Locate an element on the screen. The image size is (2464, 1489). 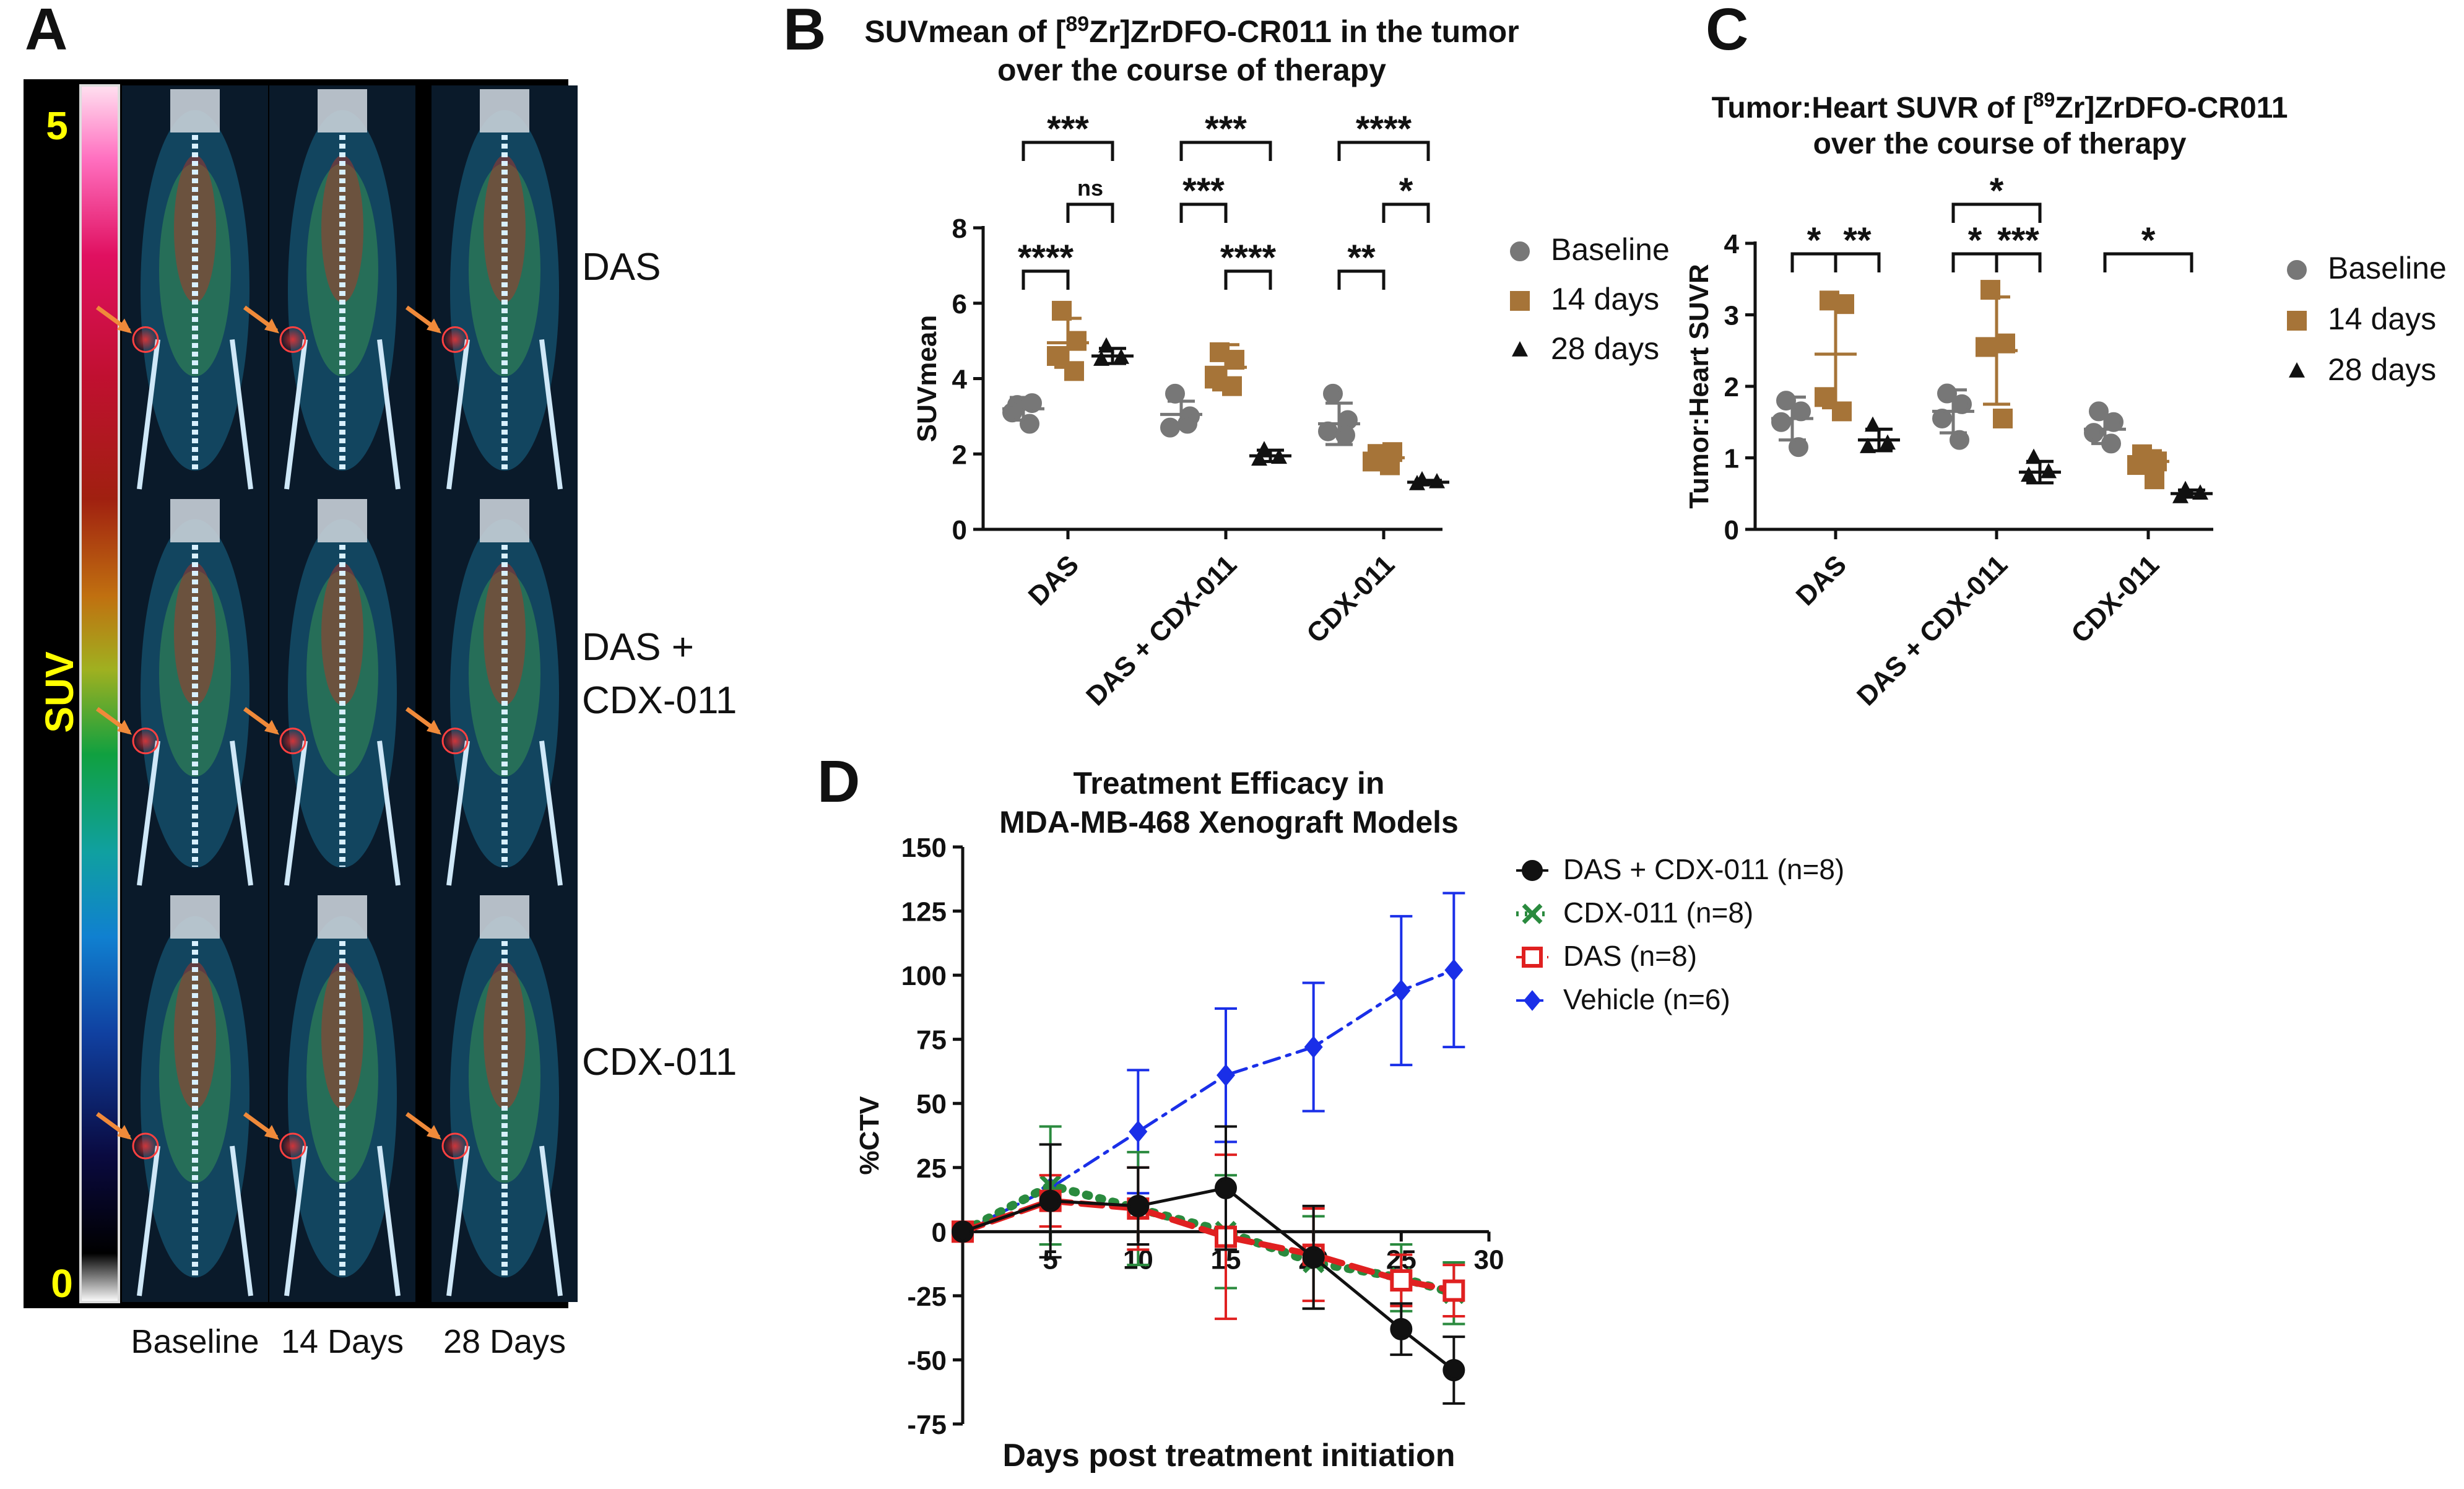
panel-d-letter: D is located at coordinates (838, 782).